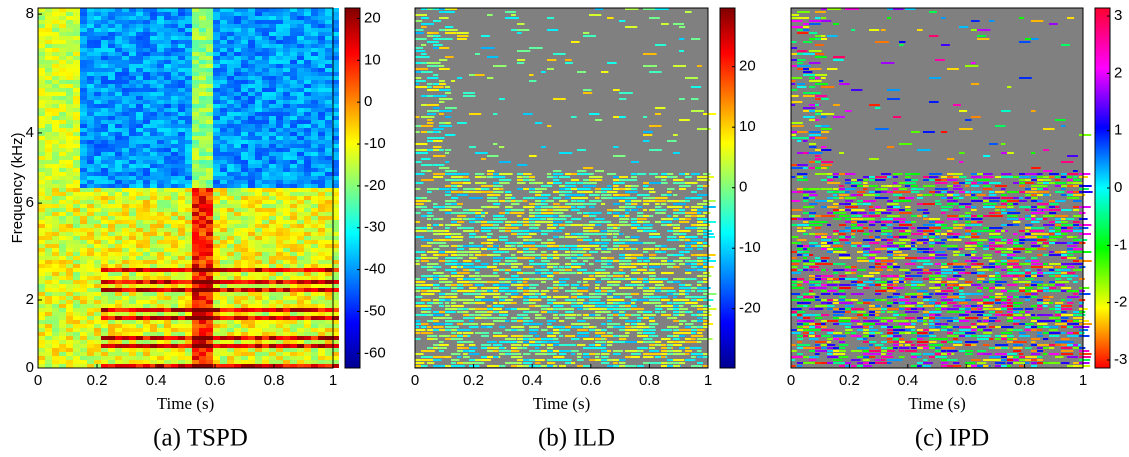  What do you see at coordinates (30, 132) in the screenshot?
I see `y-tick-label: 4` at bounding box center [30, 132].